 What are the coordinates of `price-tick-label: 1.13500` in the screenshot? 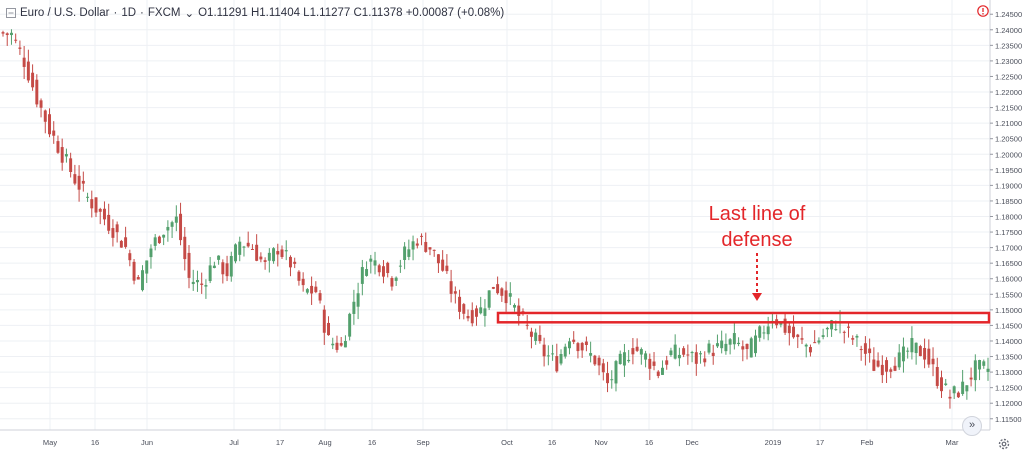 It's located at (1008, 357).